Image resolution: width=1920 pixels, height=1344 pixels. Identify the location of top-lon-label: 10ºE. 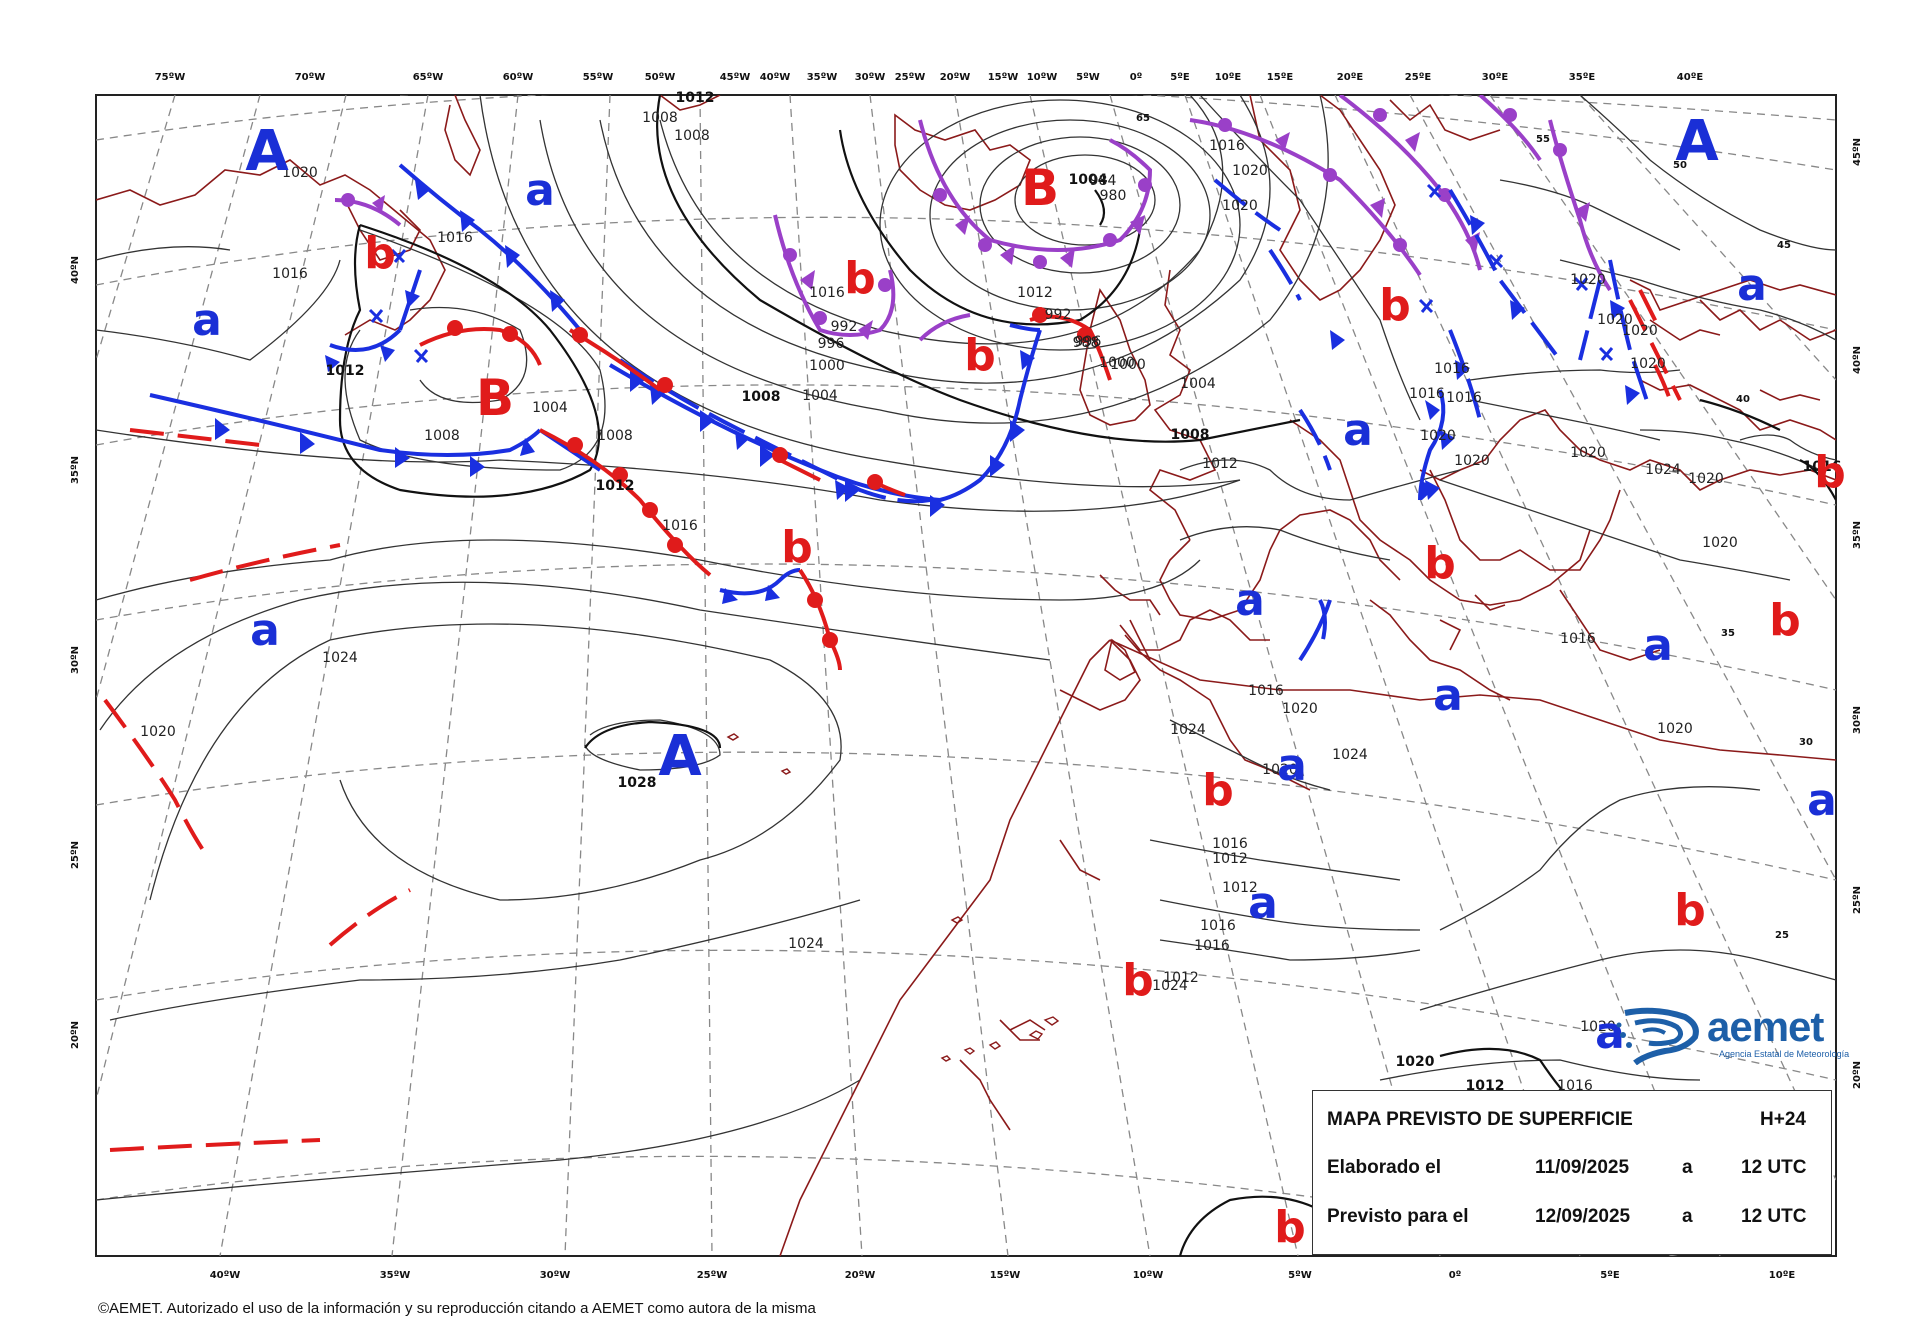
(1228, 77).